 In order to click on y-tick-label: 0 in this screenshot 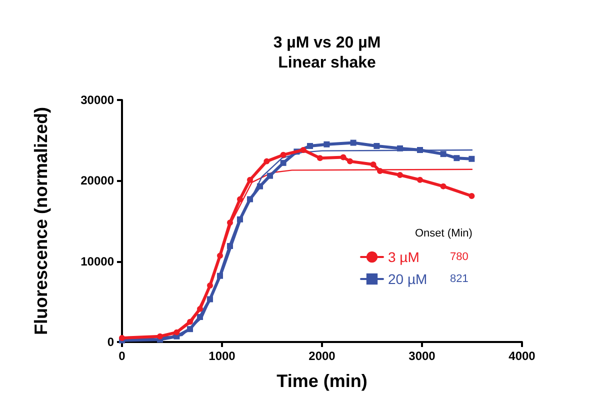, I will do `click(110, 342)`.